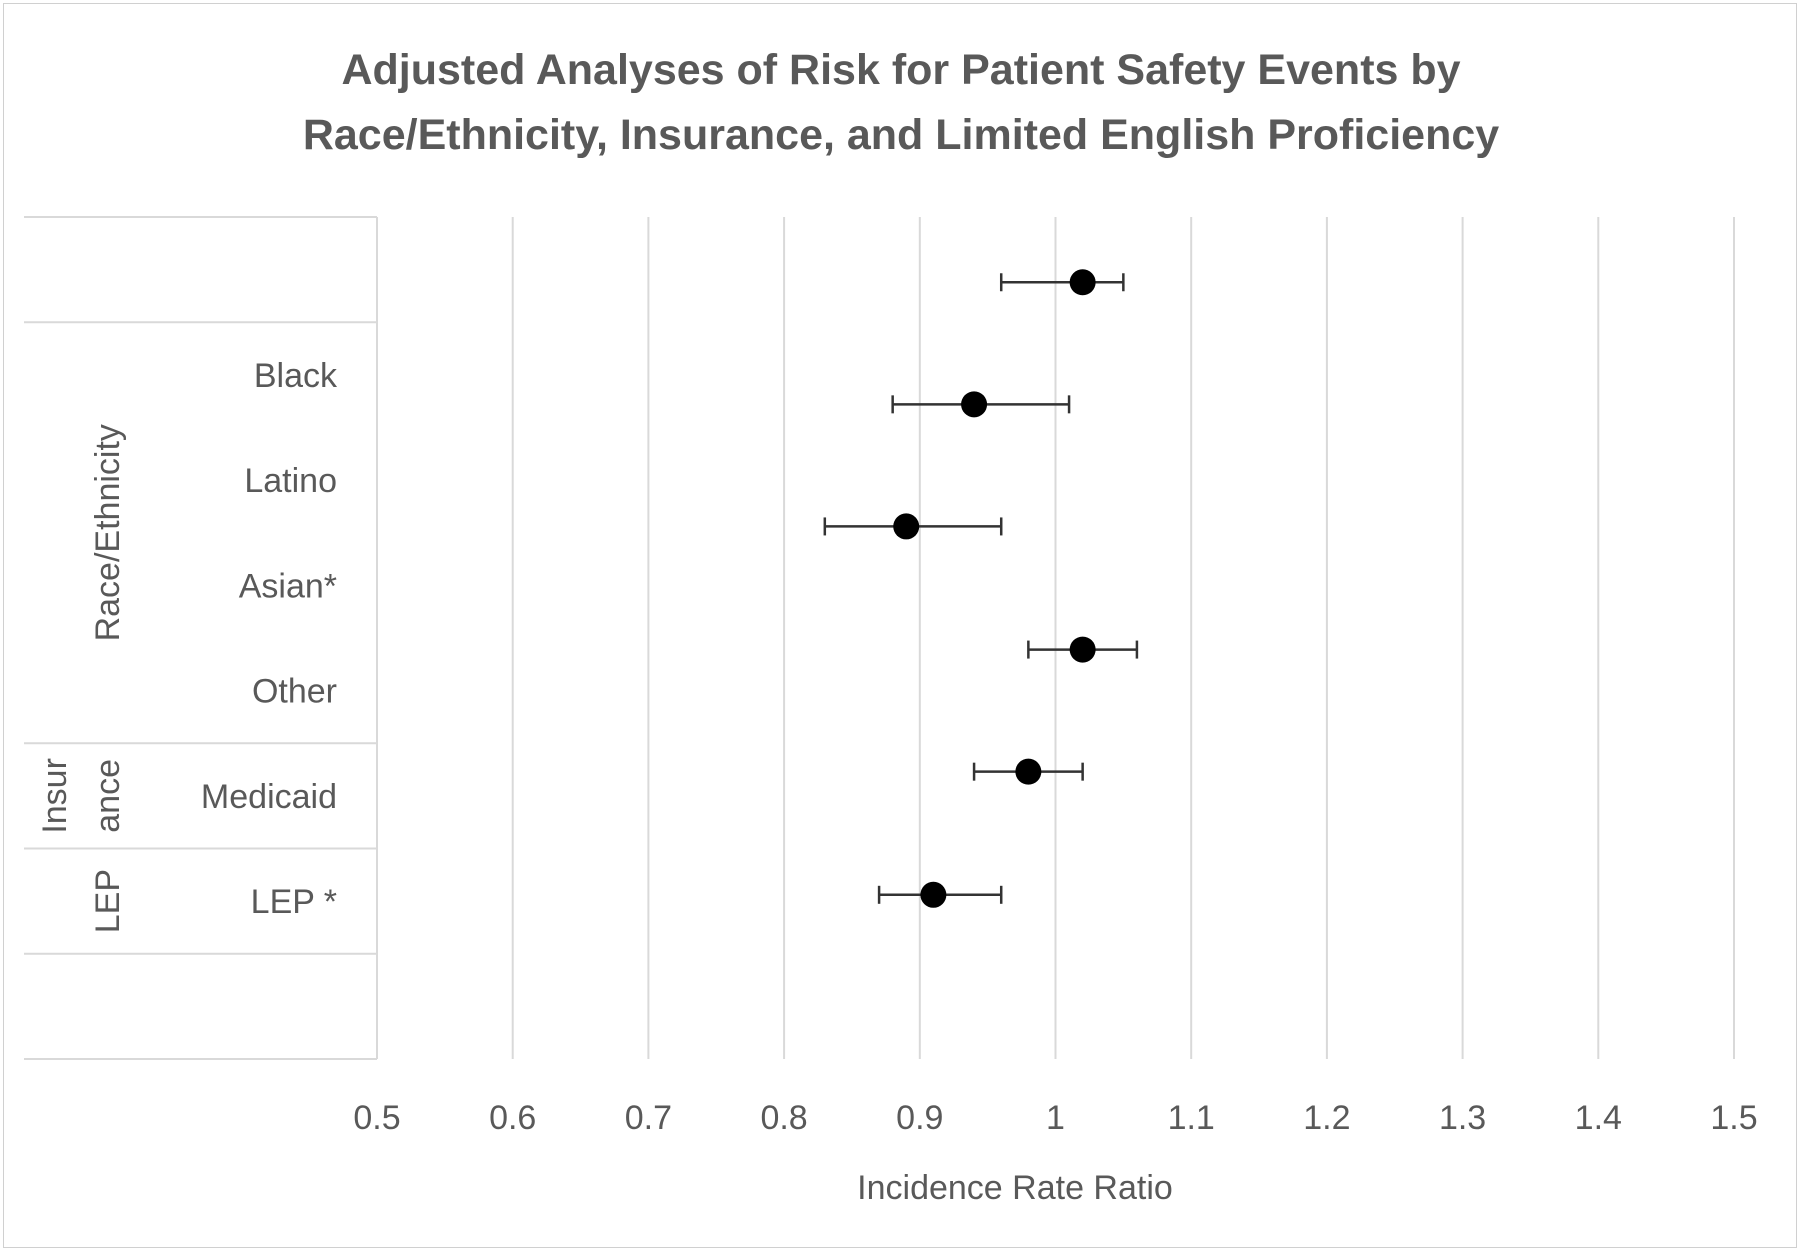  Describe the element at coordinates (269, 797) in the screenshot. I see `category-label: Medicaid` at that location.